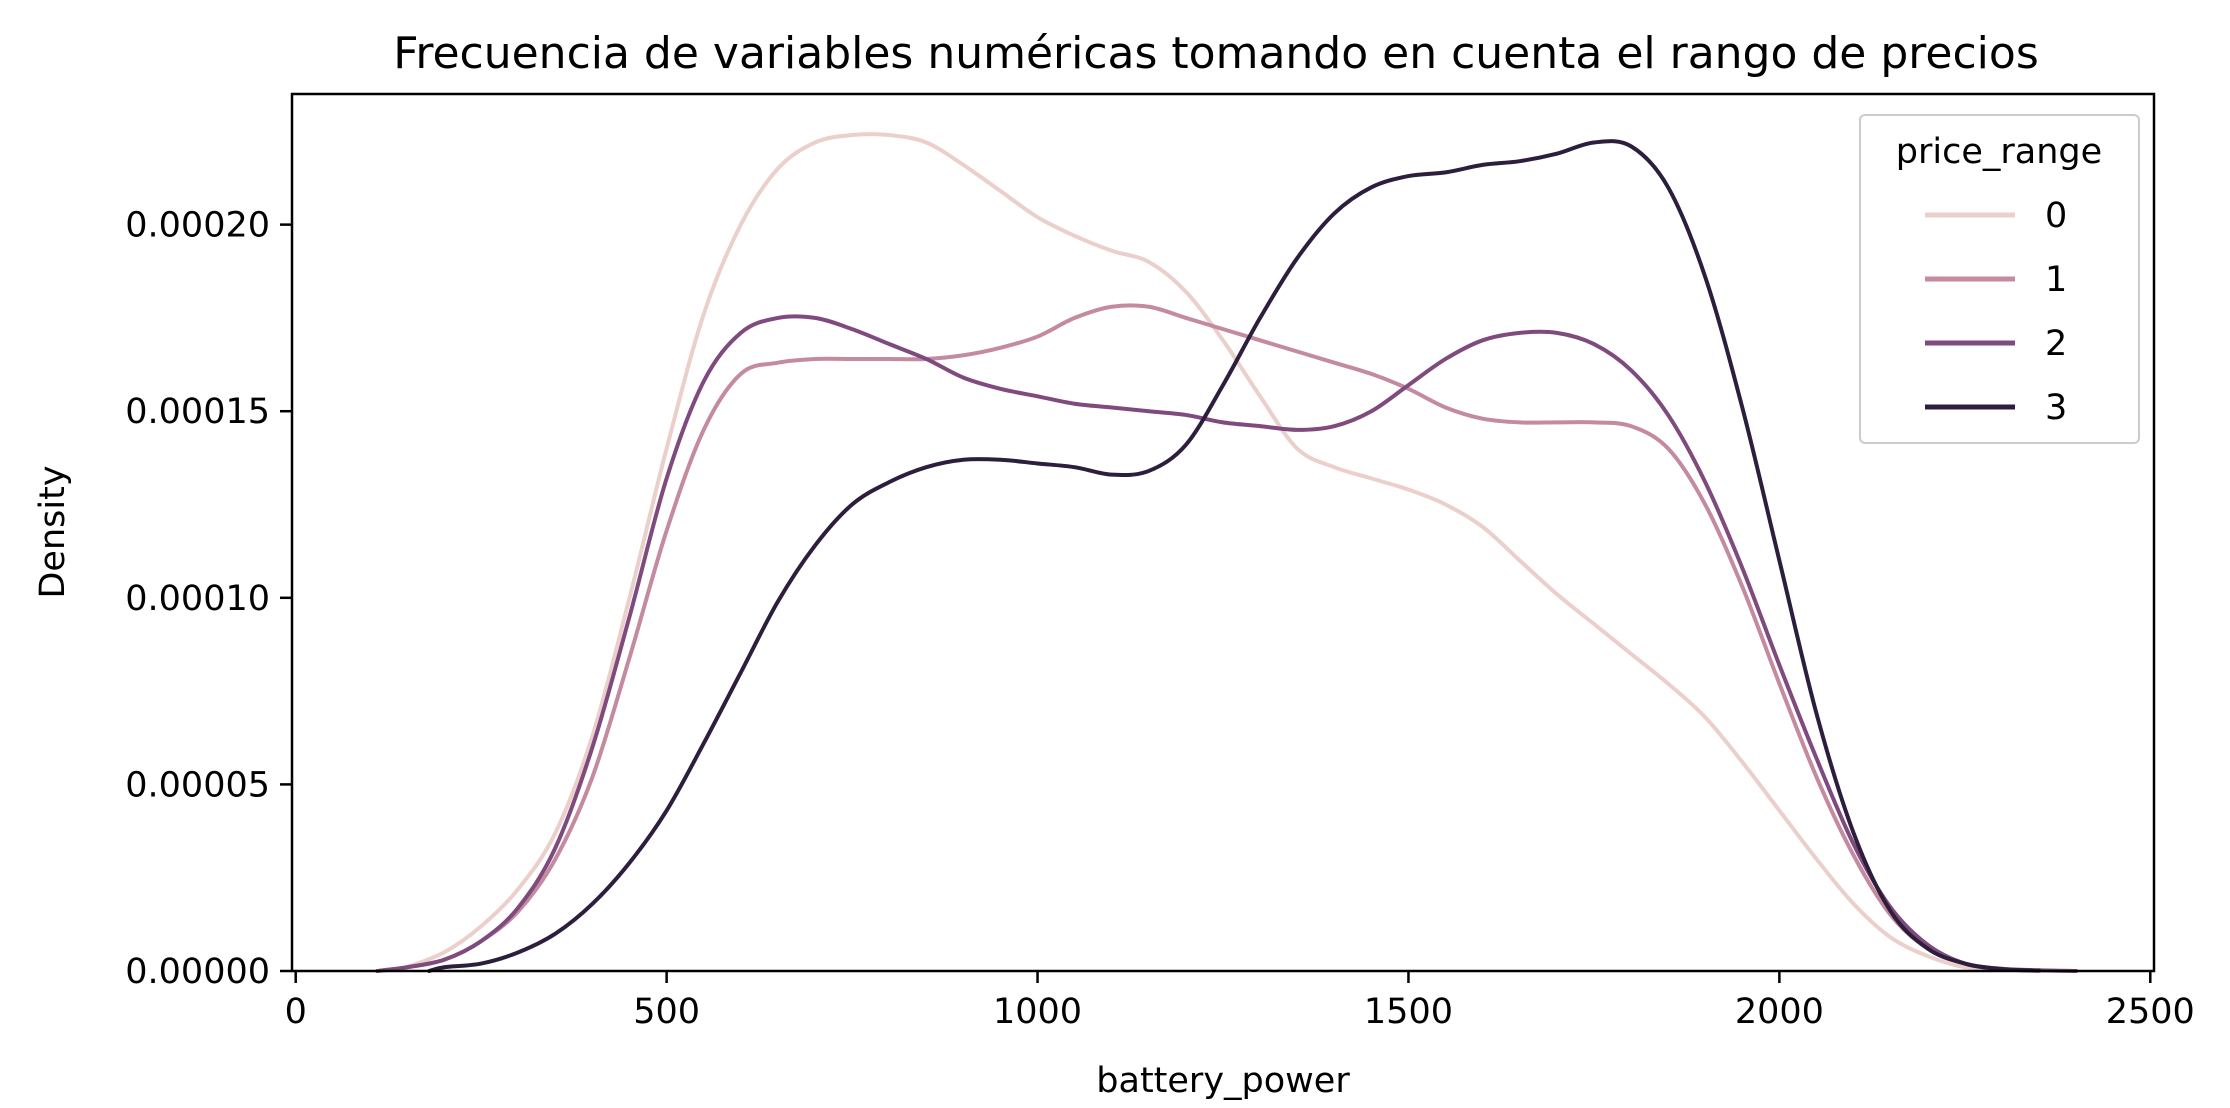 This screenshot has width=2230, height=1108. I want to click on y-tick-label: 0.00020, so click(197, 226).